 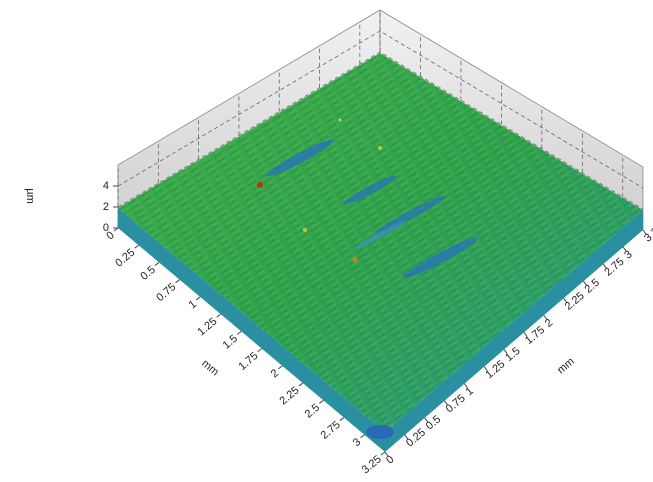 What do you see at coordinates (549, 323) in the screenshot?
I see `y-tick-label: 2` at bounding box center [549, 323].